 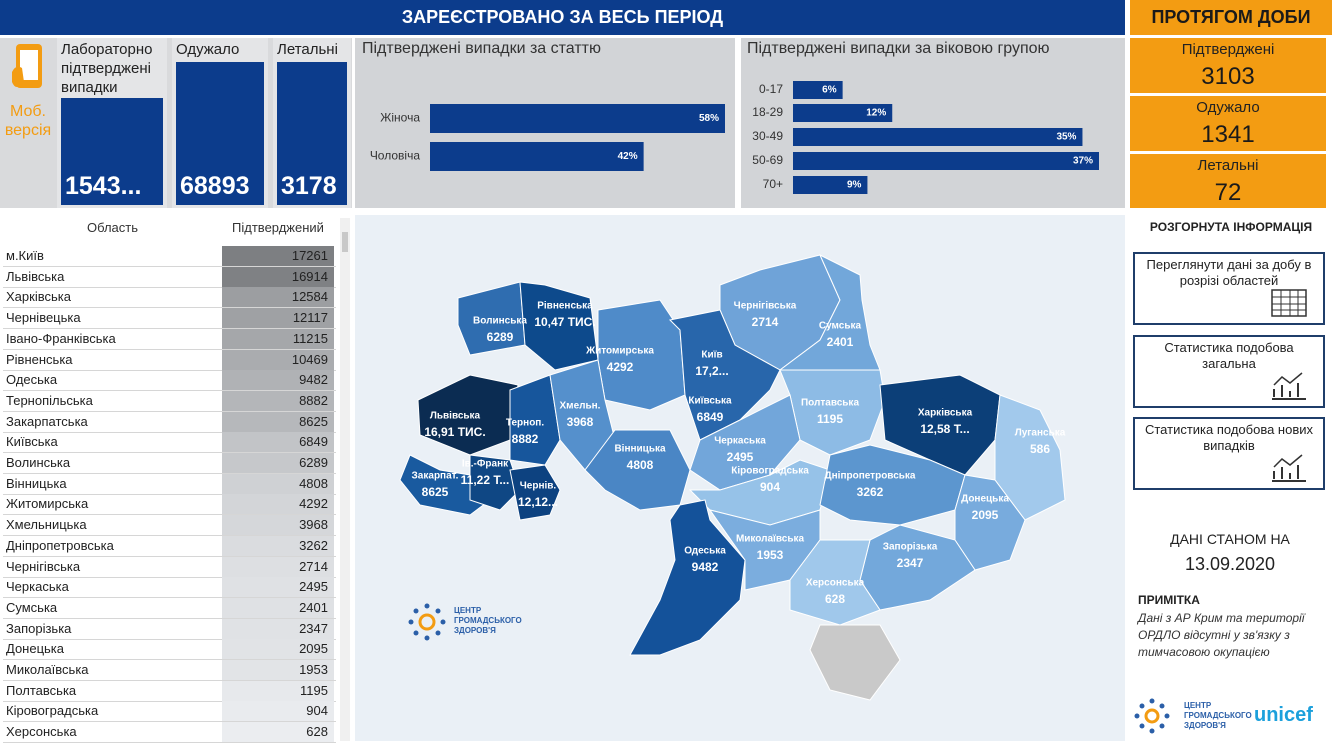 I want to click on region-name: Закарпат., so click(x=435, y=476).